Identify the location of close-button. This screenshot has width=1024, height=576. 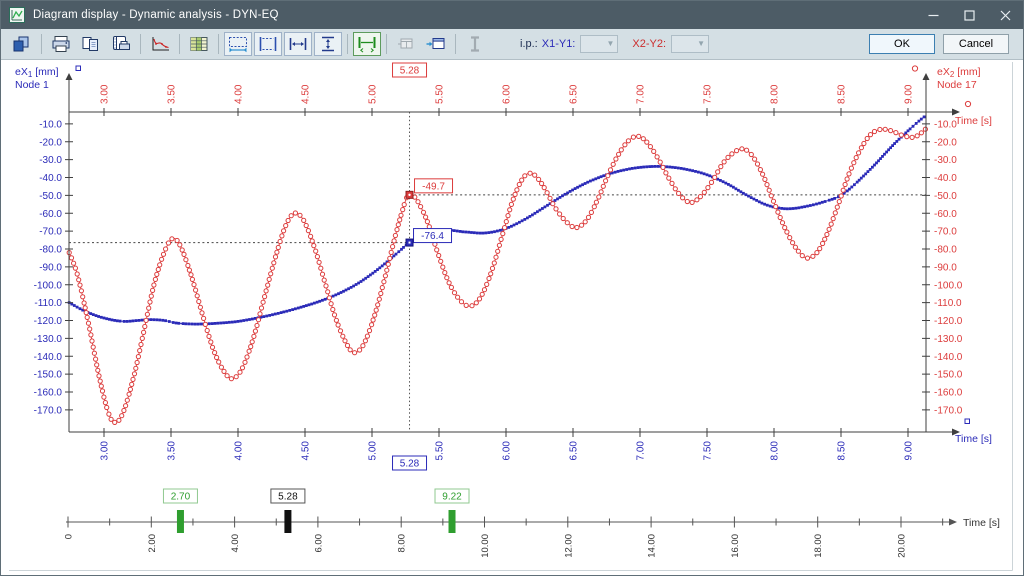
(1005, 15).